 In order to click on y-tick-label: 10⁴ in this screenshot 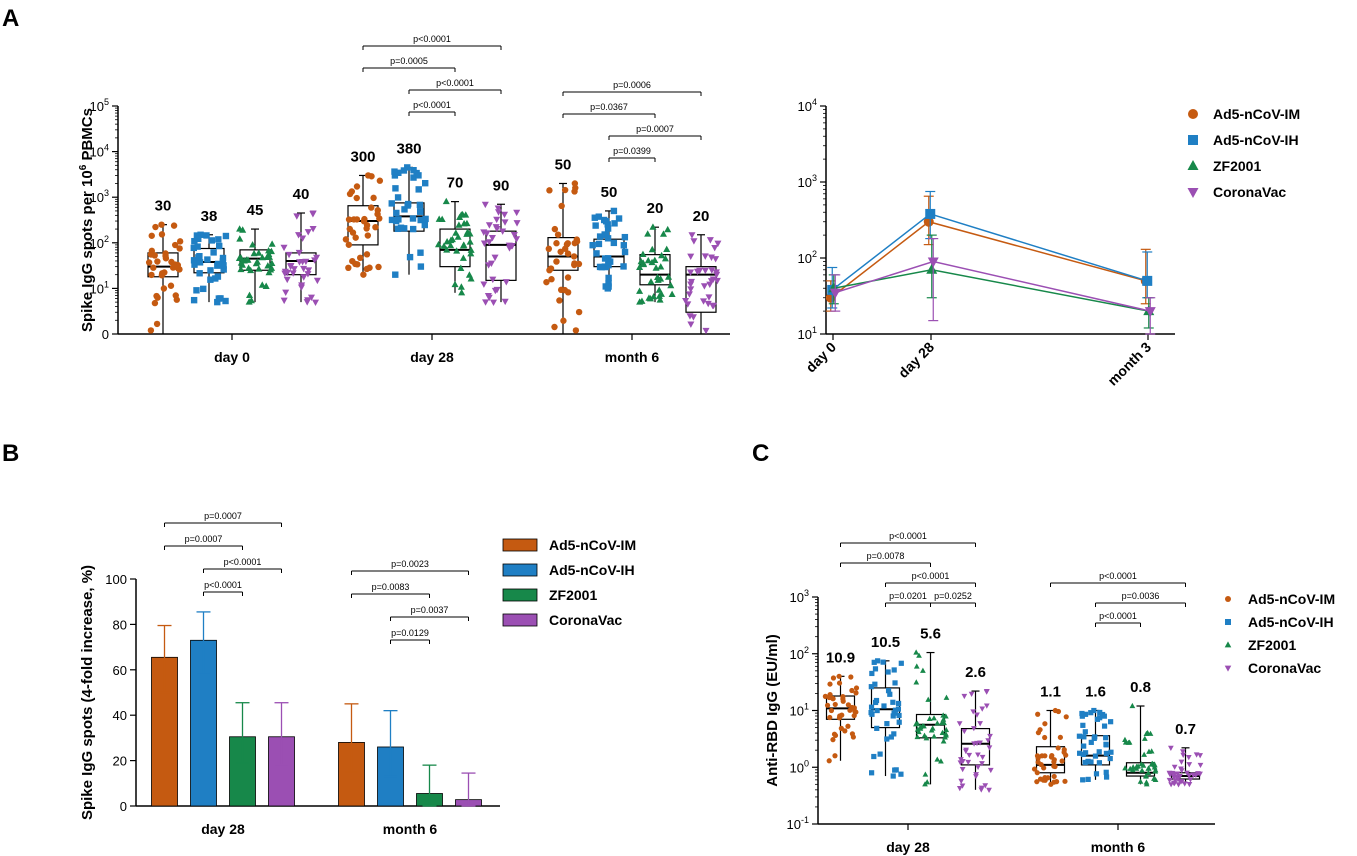, I will do `click(807, 105)`.